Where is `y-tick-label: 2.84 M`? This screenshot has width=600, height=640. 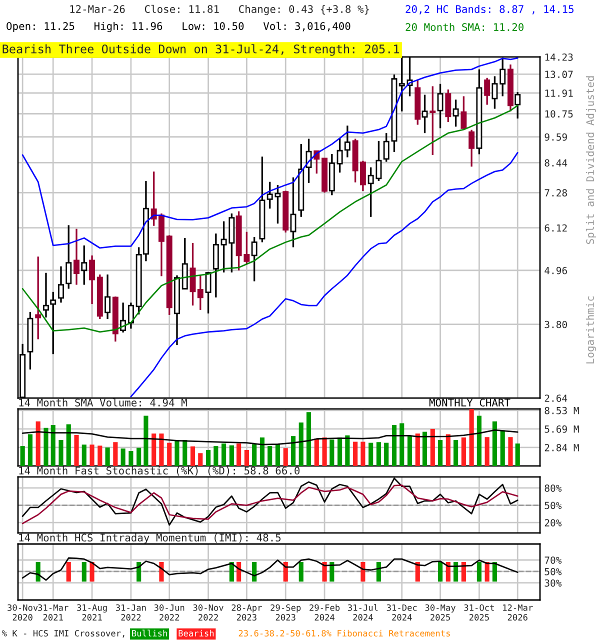
y-tick-label: 2.84 M is located at coordinates (561, 448).